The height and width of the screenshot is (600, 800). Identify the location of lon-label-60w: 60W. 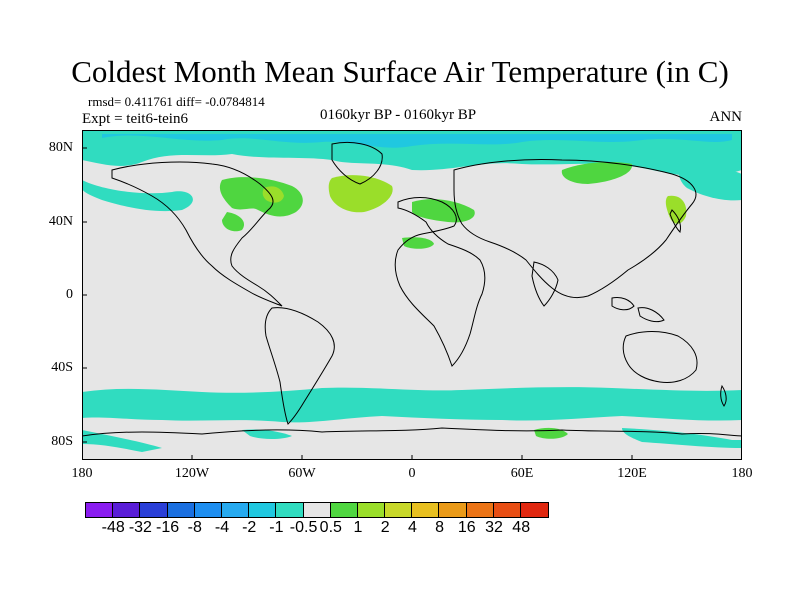
(302, 473).